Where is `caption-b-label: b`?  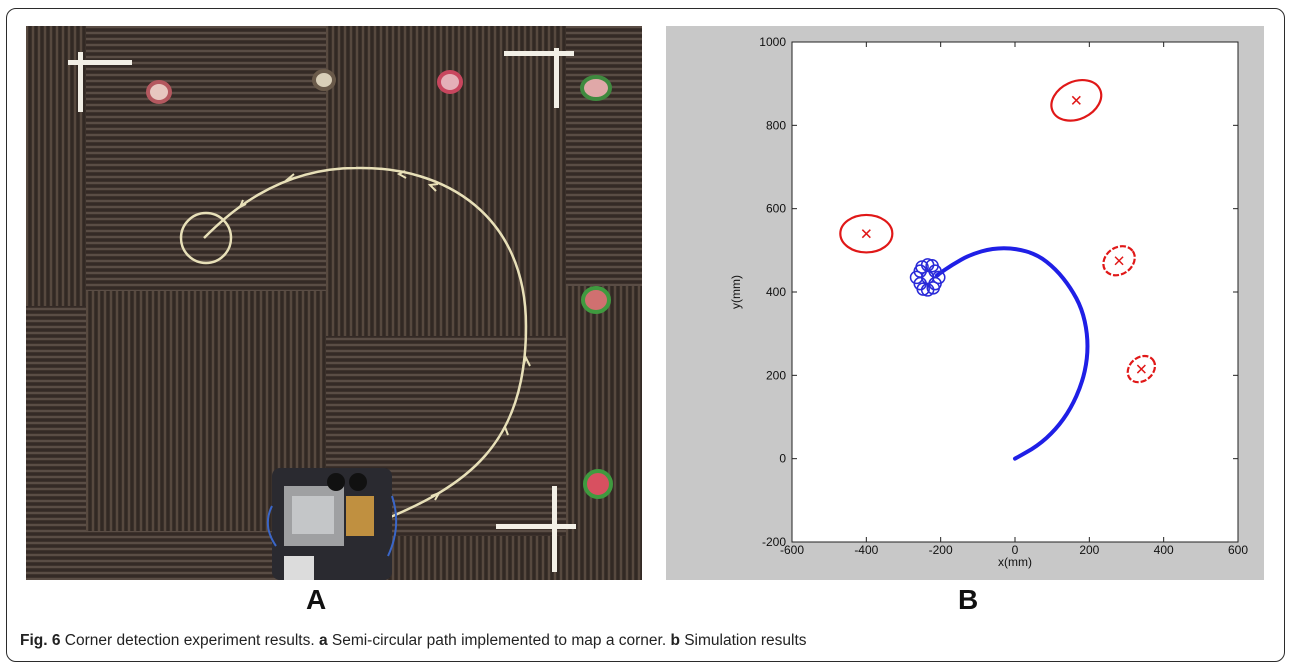 caption-b-label: b is located at coordinates (675, 640).